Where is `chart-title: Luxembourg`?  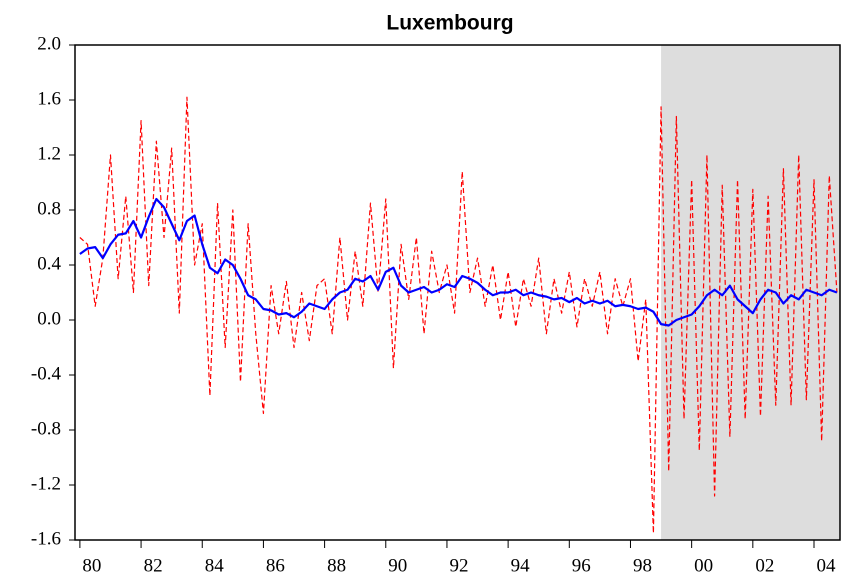
chart-title: Luxembourg is located at coordinates (449, 23).